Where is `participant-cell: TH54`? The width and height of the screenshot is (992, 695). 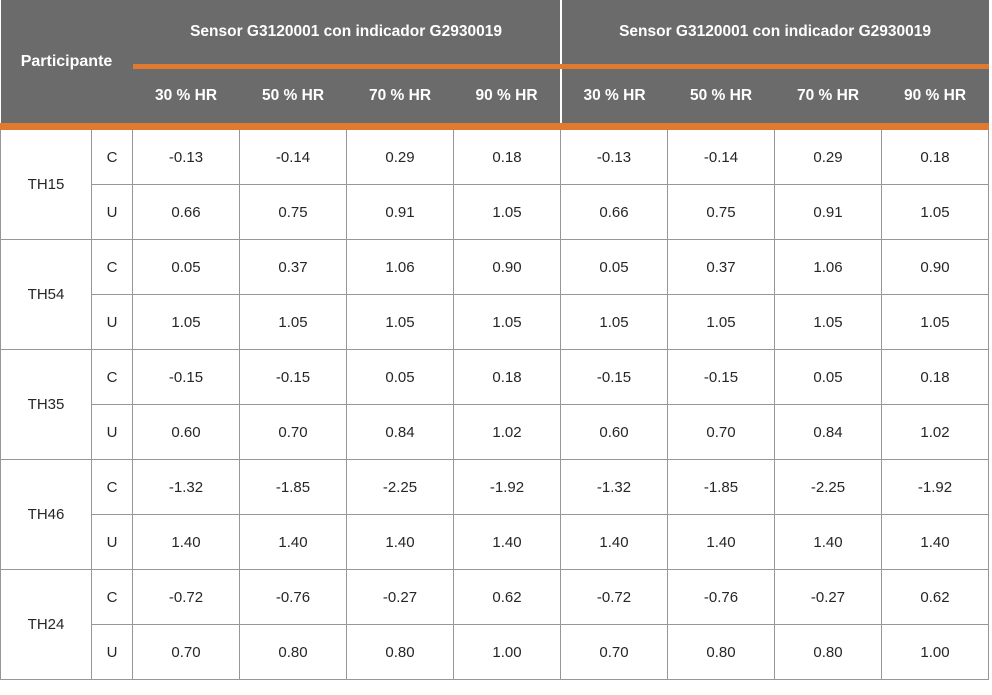 participant-cell: TH54 is located at coordinates (46, 294).